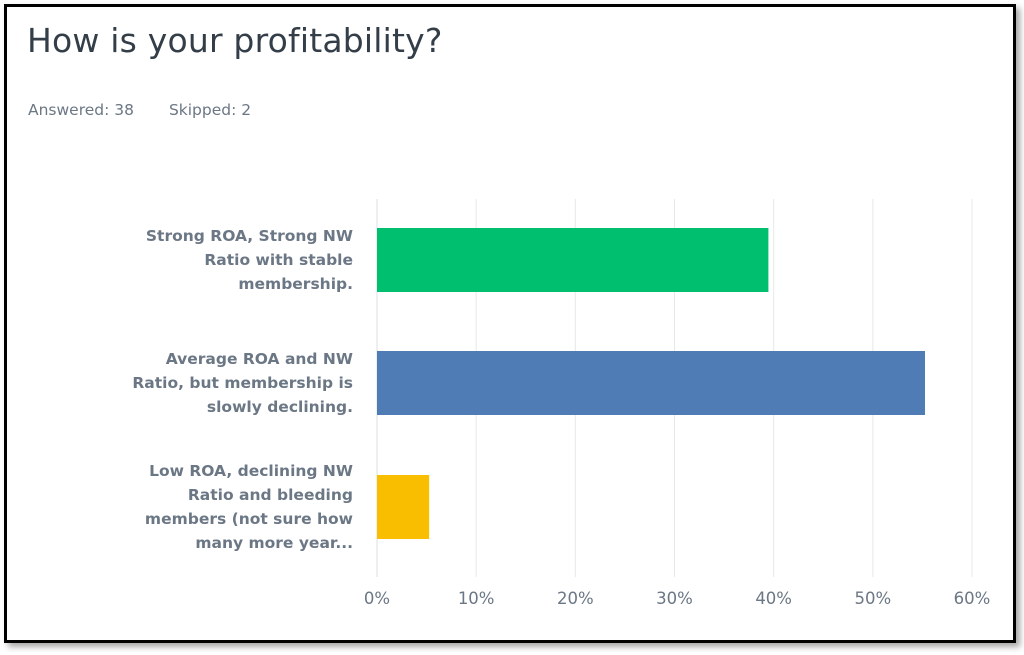  Describe the element at coordinates (674, 598) in the screenshot. I see `tick-label-30: 30%` at that location.